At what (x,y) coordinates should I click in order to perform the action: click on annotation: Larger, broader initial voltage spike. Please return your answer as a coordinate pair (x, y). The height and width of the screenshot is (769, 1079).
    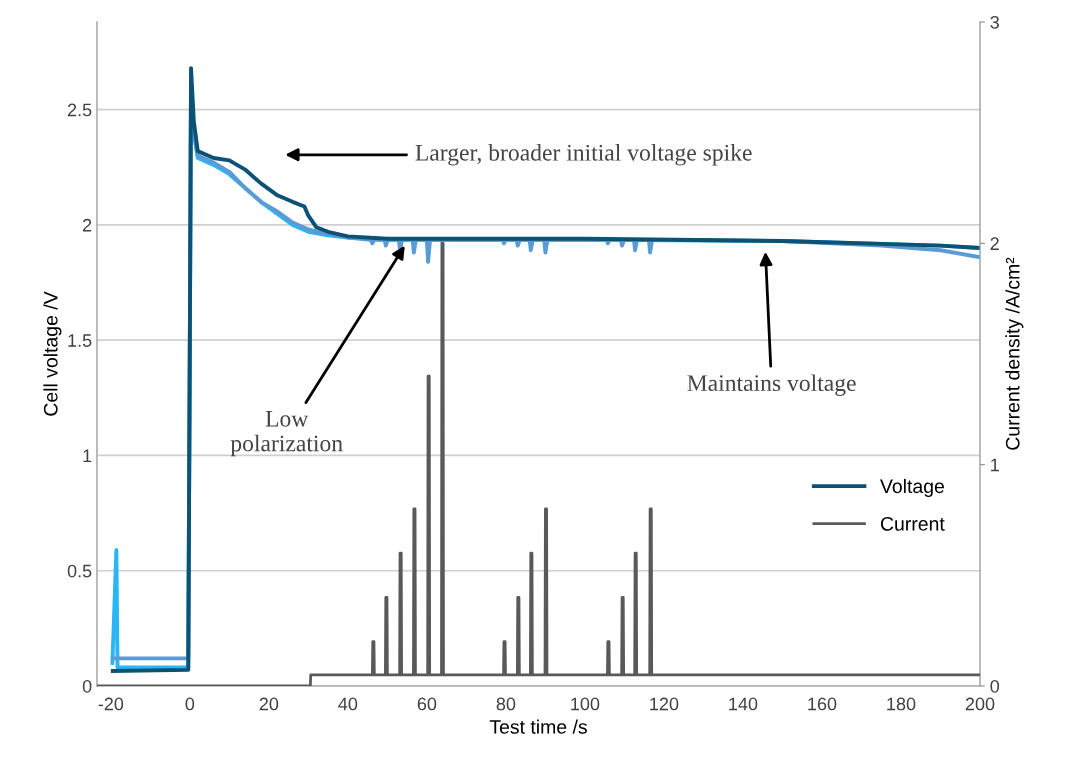
    Looking at the image, I should click on (583, 155).